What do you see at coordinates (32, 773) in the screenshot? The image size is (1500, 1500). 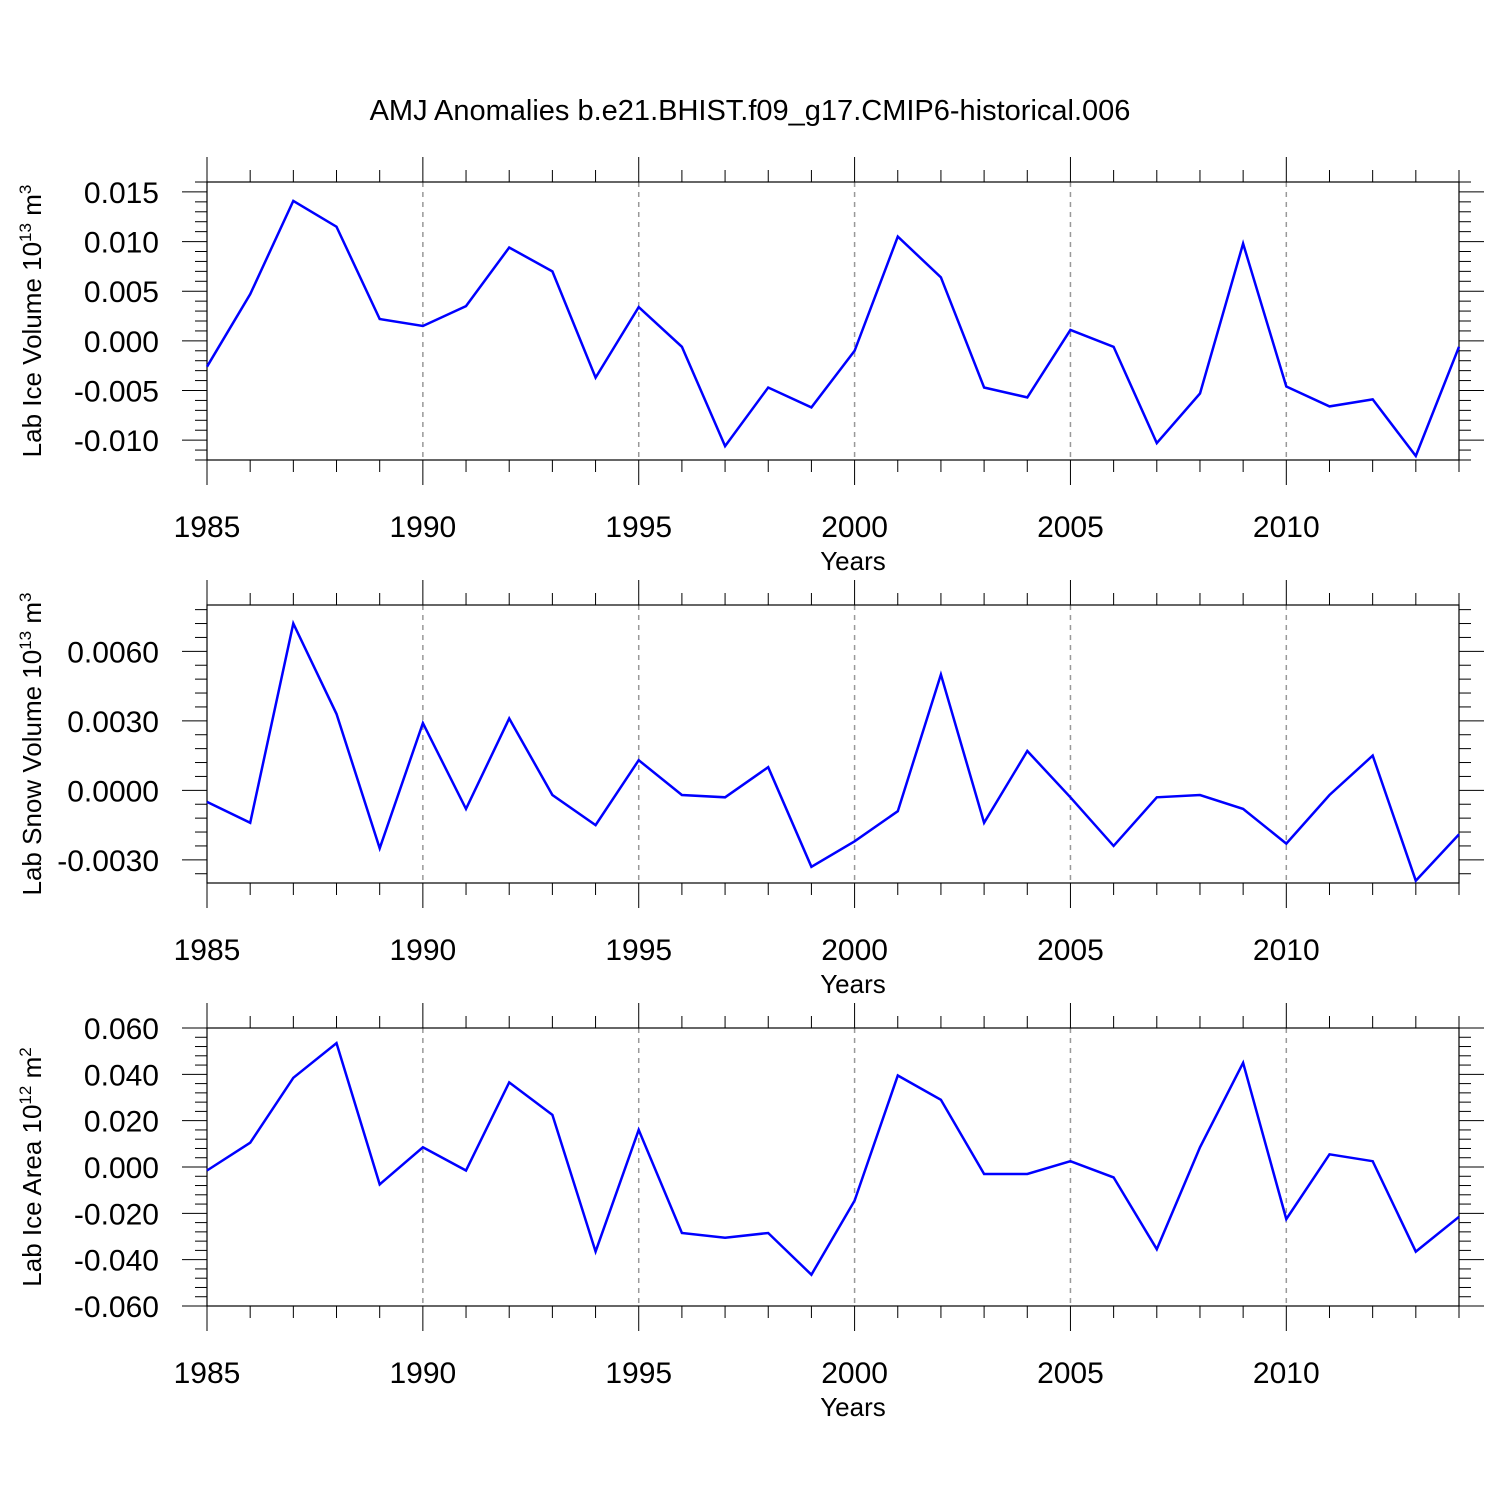 I see `y-axis-title-text: Lab Snow Volume 10` at bounding box center [32, 773].